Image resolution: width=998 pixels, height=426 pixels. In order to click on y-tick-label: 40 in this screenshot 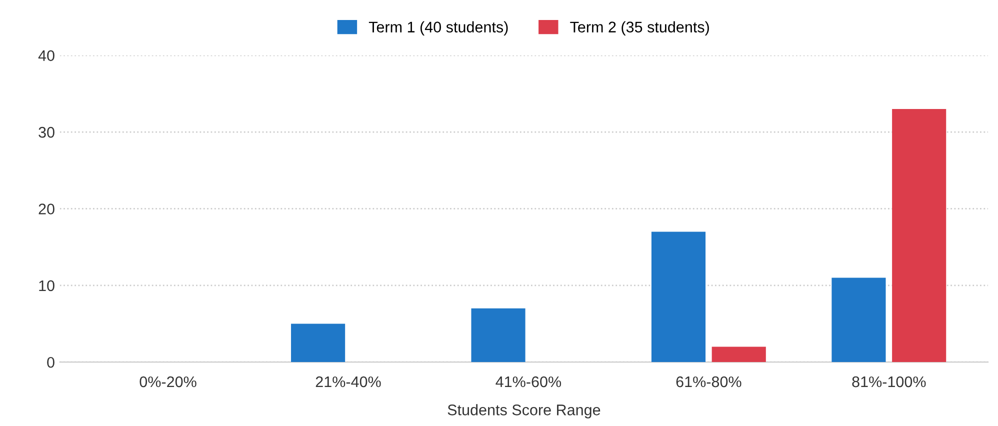, I will do `click(46, 56)`.